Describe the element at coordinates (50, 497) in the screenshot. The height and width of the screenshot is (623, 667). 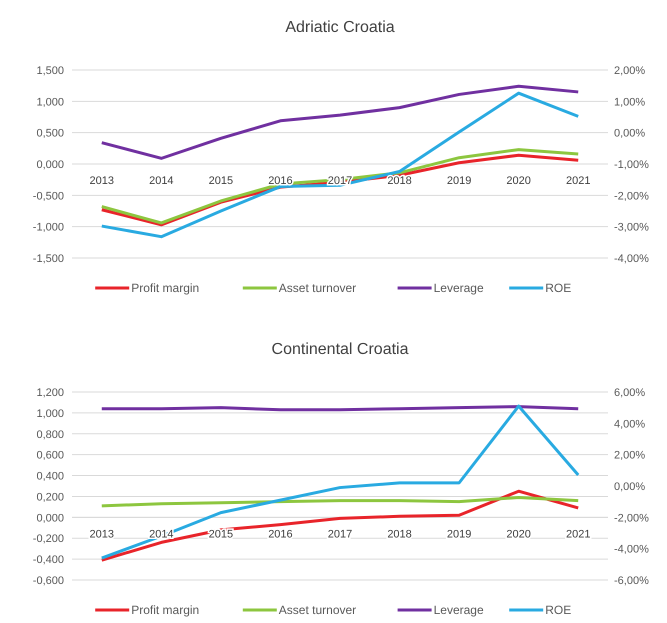
I see `y-tick-label: 0,200` at that location.